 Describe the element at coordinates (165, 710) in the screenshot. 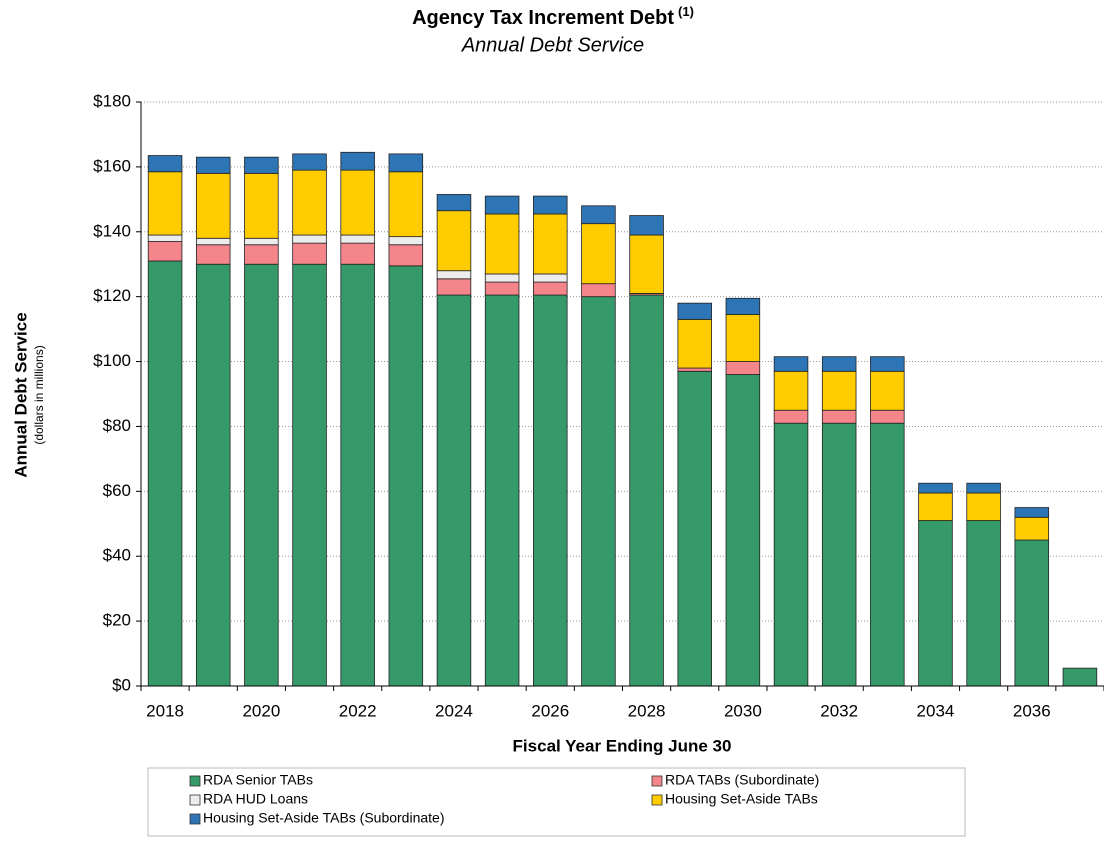

I see `x-tick-label: 2018` at that location.